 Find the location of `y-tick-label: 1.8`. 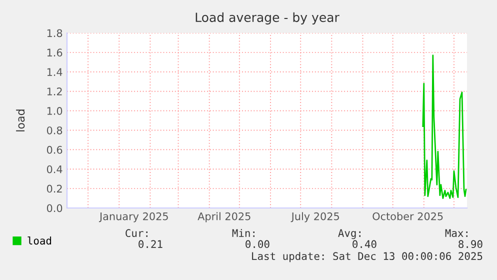

y-tick-label: 1.8 is located at coordinates (54, 33).